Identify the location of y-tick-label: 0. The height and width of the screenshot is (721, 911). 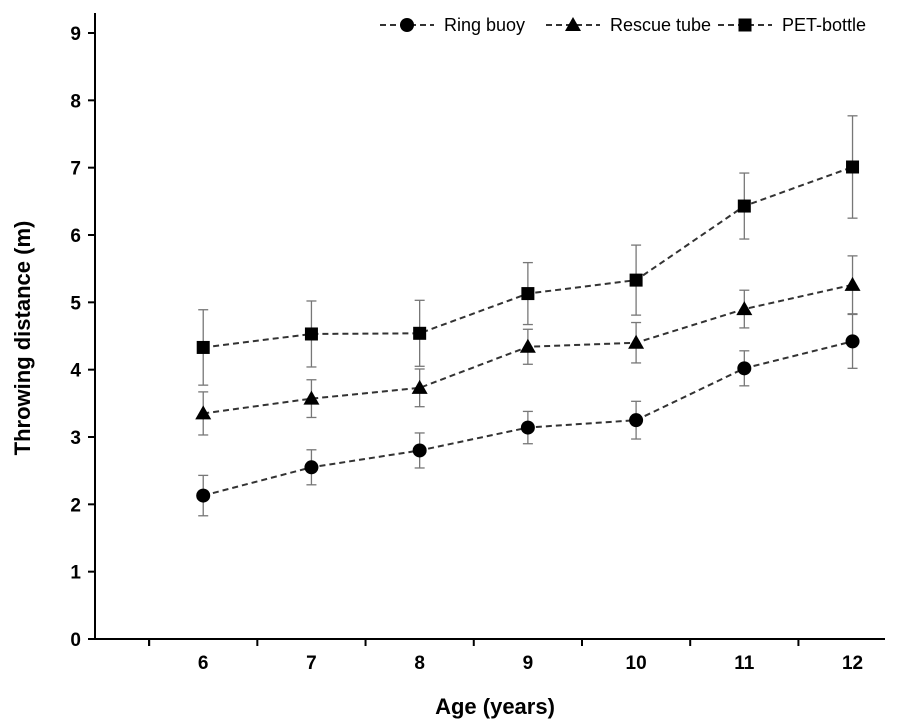
(75, 640).